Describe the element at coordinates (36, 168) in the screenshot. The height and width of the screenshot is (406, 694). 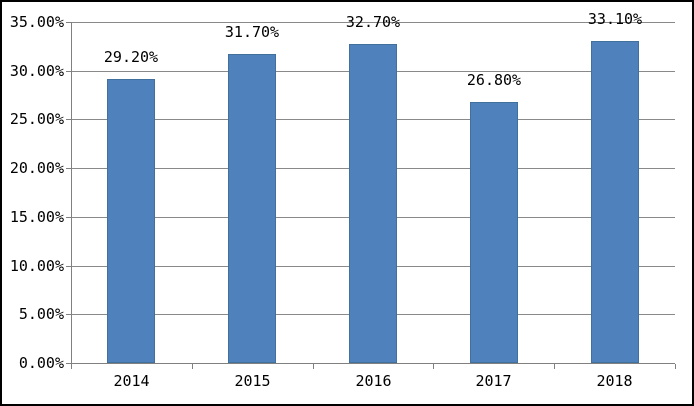
I see `y-axis-label: 20.00%` at that location.